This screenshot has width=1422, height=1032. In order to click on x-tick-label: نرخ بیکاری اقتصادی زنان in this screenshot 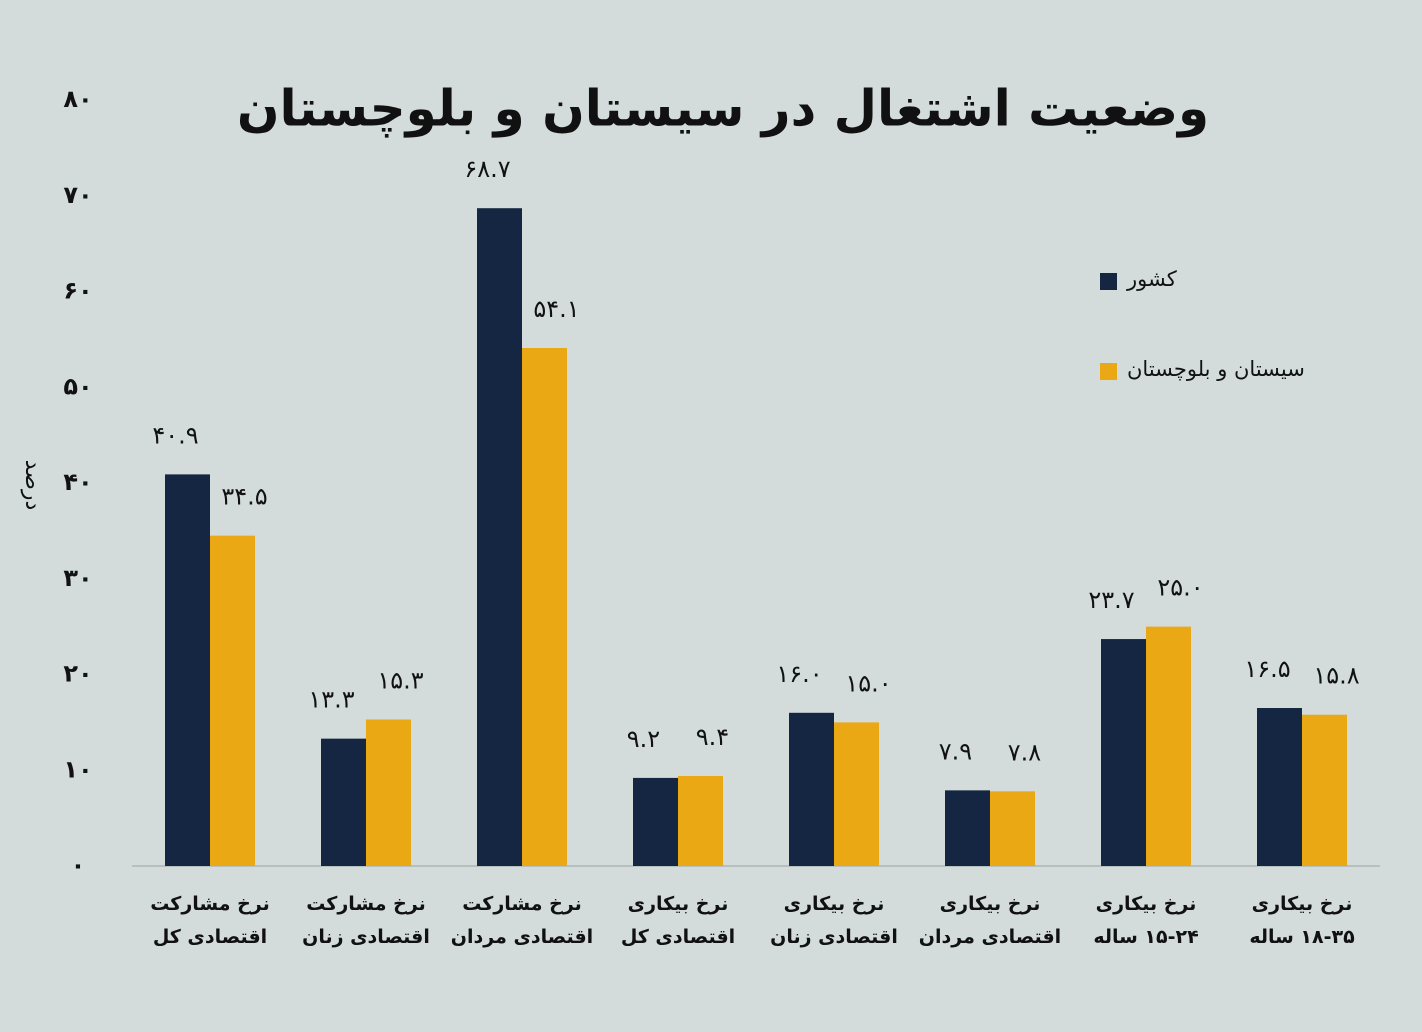, I will do `click(834, 920)`.